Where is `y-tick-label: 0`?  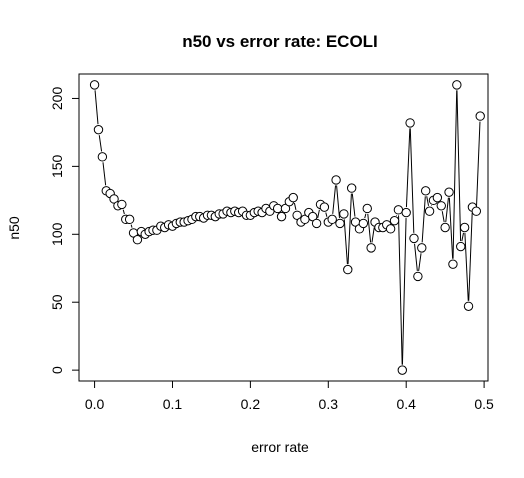
y-tick-label: 0 is located at coordinates (57, 370).